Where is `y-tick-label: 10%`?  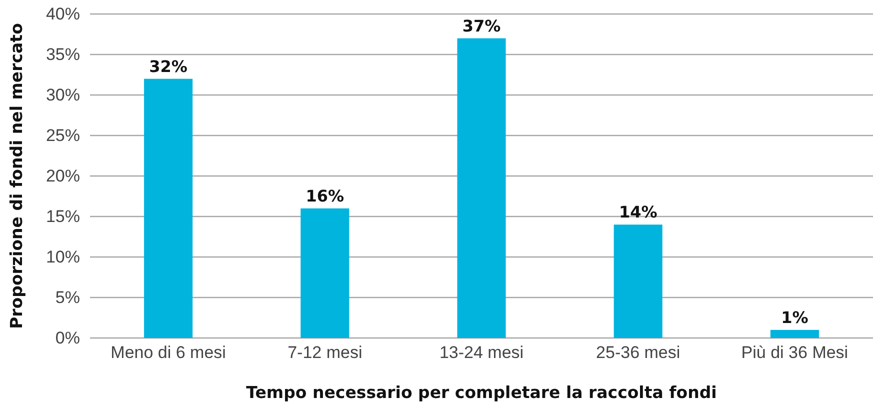 y-tick-label: 10% is located at coordinates (63, 256).